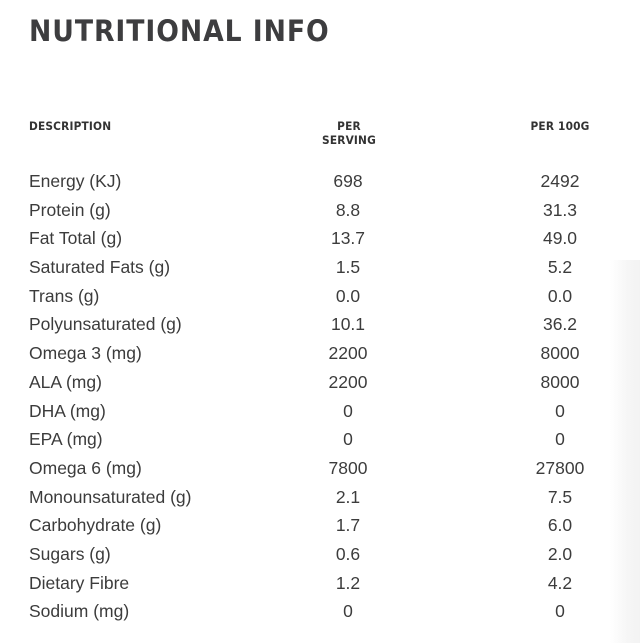 This screenshot has height=643, width=640. I want to click on row-per-100g: 6.0, so click(560, 525).